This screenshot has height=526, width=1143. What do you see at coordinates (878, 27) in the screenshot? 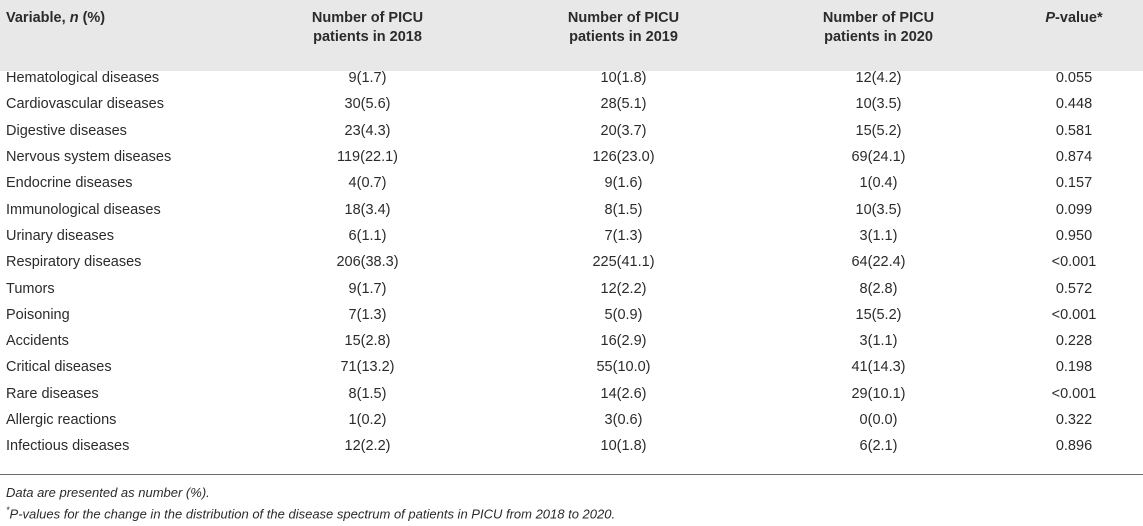
I see `header-2020: Number of PICU patients in 2020` at bounding box center [878, 27].